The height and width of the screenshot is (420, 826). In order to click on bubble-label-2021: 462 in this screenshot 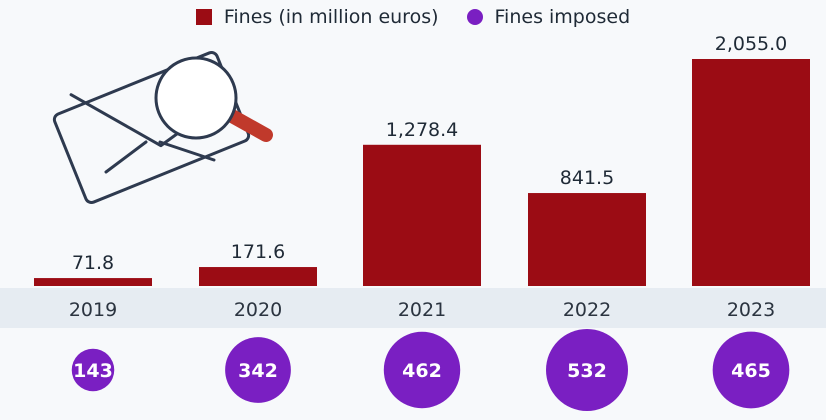, I will do `click(422, 371)`.